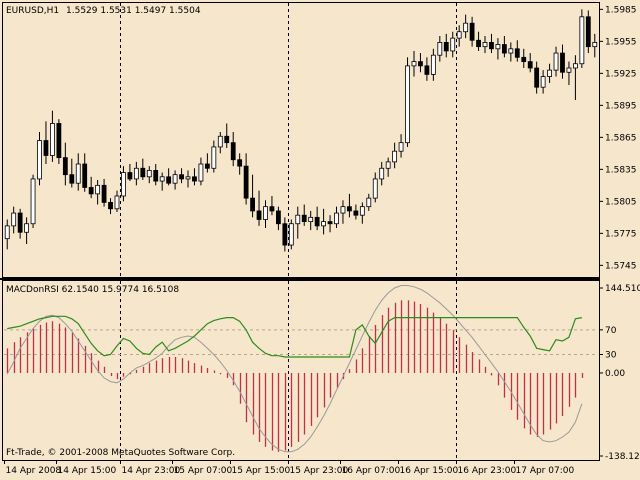  What do you see at coordinates (203, 471) in the screenshot?
I see `time-tick-label: 15 Apr 07:00` at bounding box center [203, 471].